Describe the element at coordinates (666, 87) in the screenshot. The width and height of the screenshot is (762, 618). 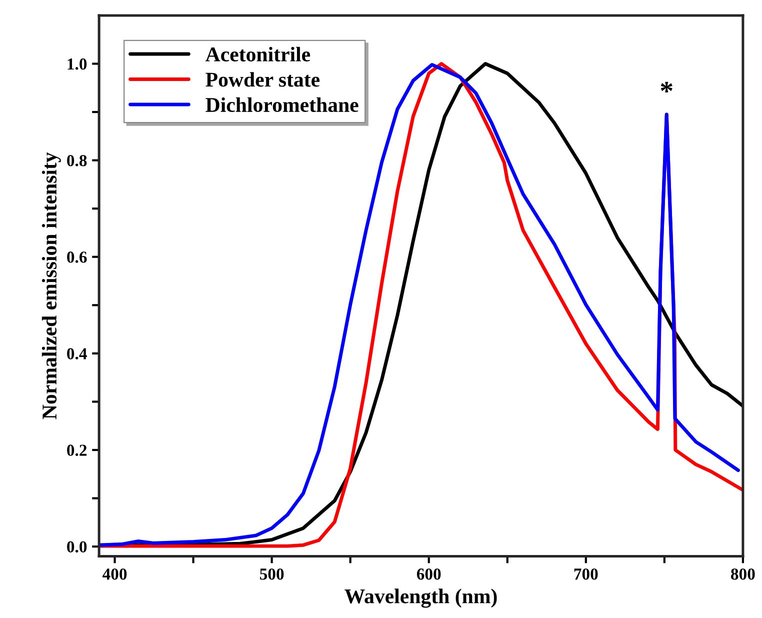
I see `annotation: *` at that location.